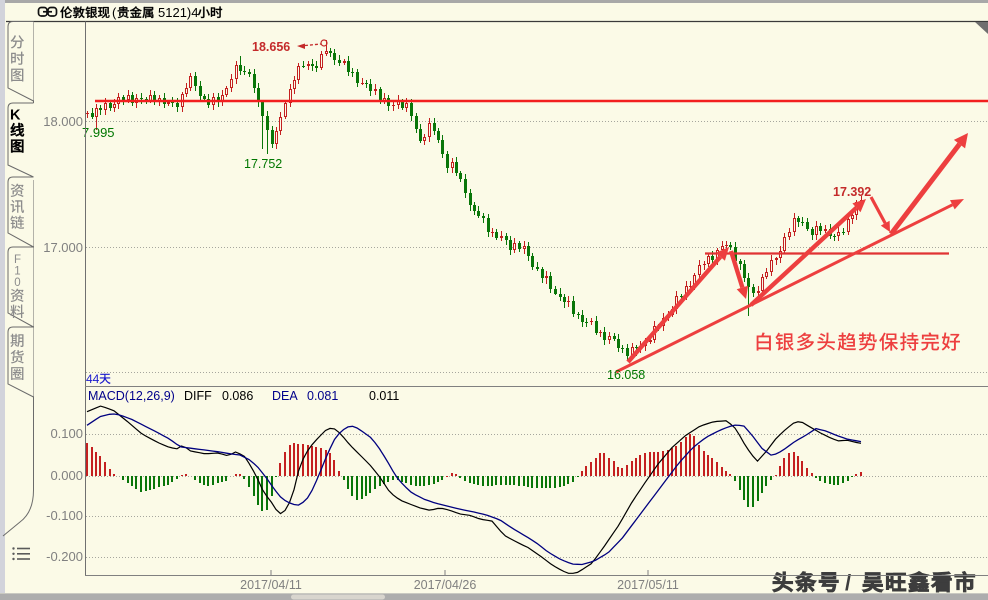 This screenshot has height=600, width=988. I want to click on svg-text: 2017/04/26, so click(445, 585).